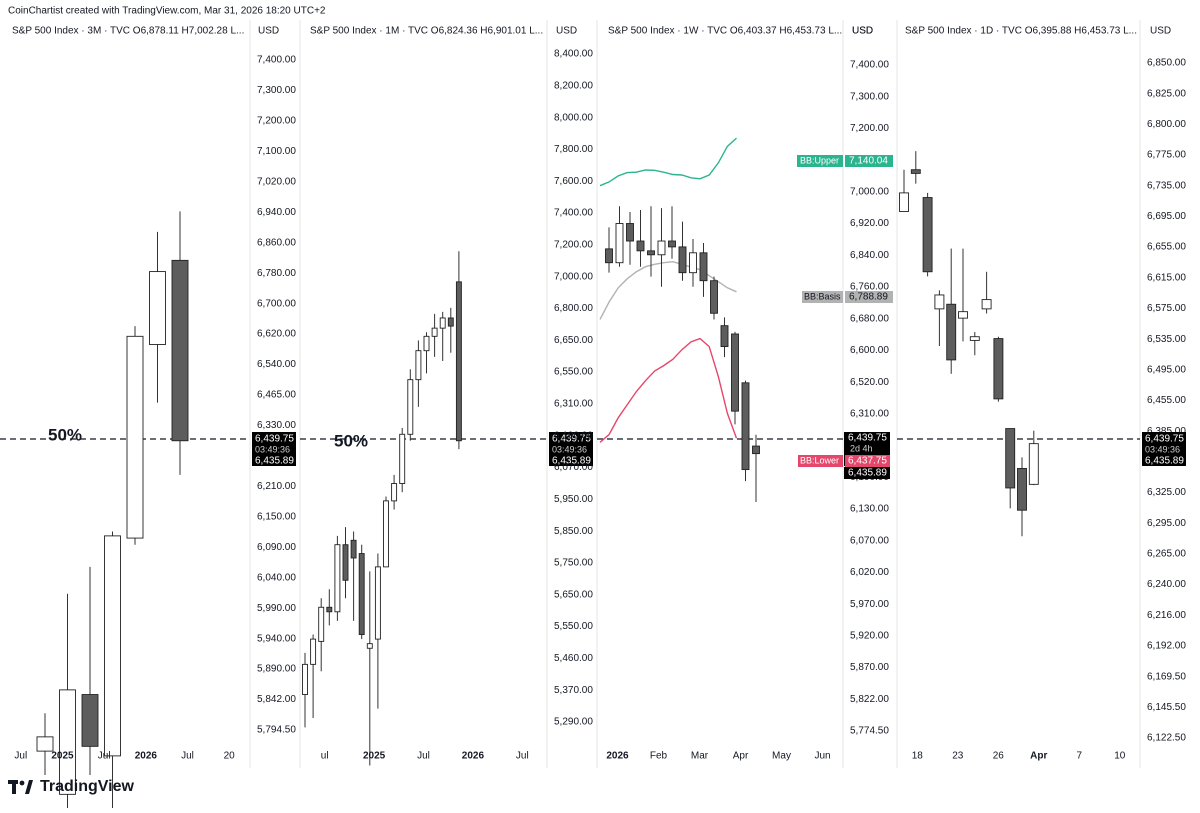  What do you see at coordinates (276, 212) in the screenshot?
I see `panel-3m-y-tick: 6,940.00` at bounding box center [276, 212].